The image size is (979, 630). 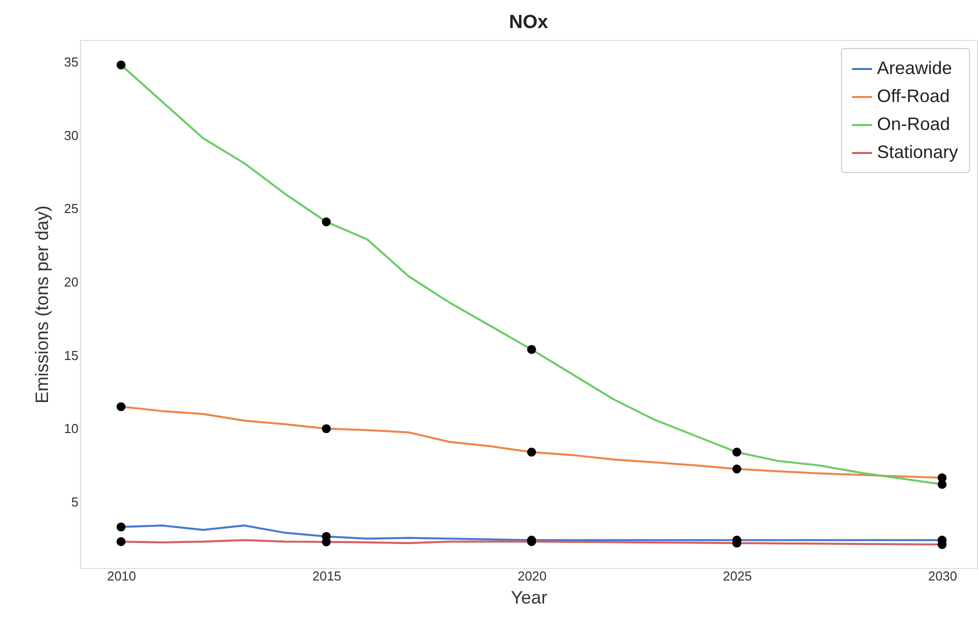 What do you see at coordinates (914, 68) in the screenshot?
I see `legend-label: Areawide` at bounding box center [914, 68].